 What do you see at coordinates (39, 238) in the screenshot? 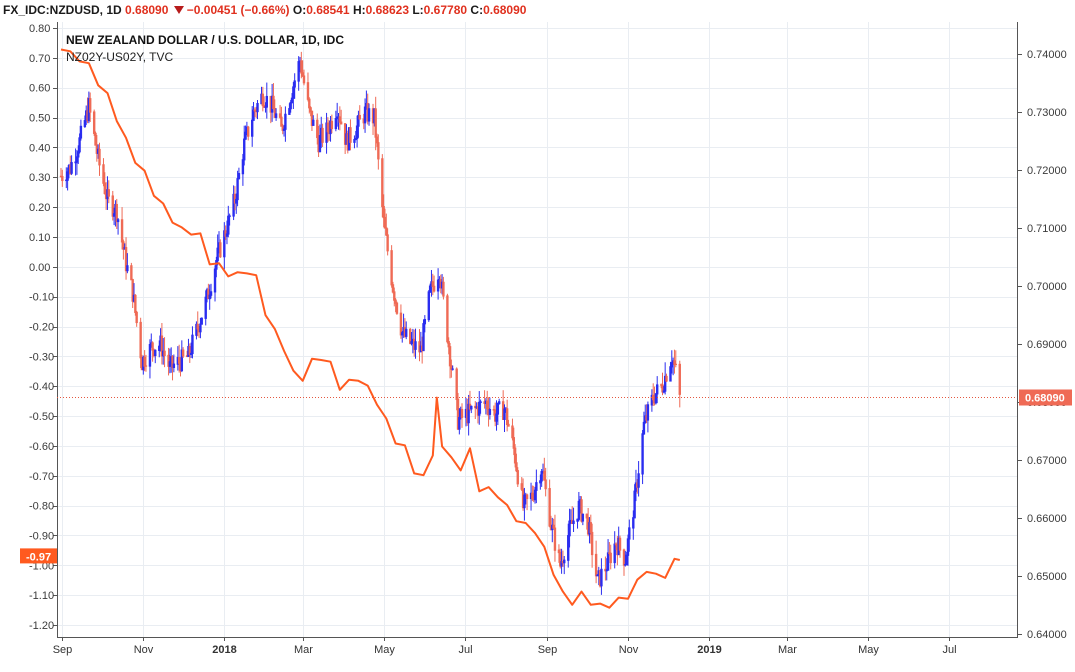
I see `left-tick-label: 0.10` at bounding box center [39, 238].